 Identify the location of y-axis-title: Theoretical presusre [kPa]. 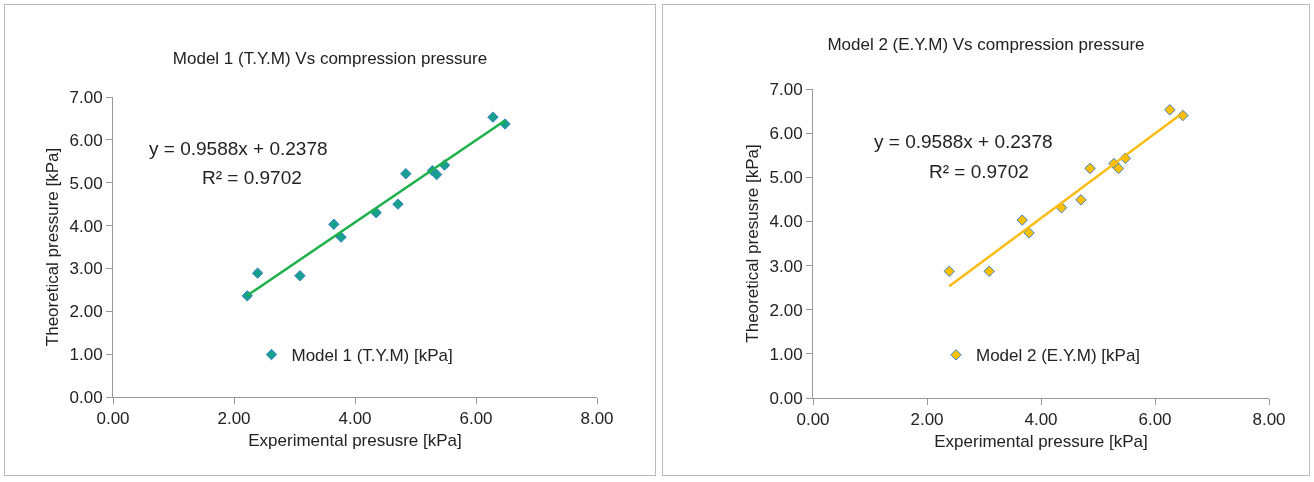
(753, 243).